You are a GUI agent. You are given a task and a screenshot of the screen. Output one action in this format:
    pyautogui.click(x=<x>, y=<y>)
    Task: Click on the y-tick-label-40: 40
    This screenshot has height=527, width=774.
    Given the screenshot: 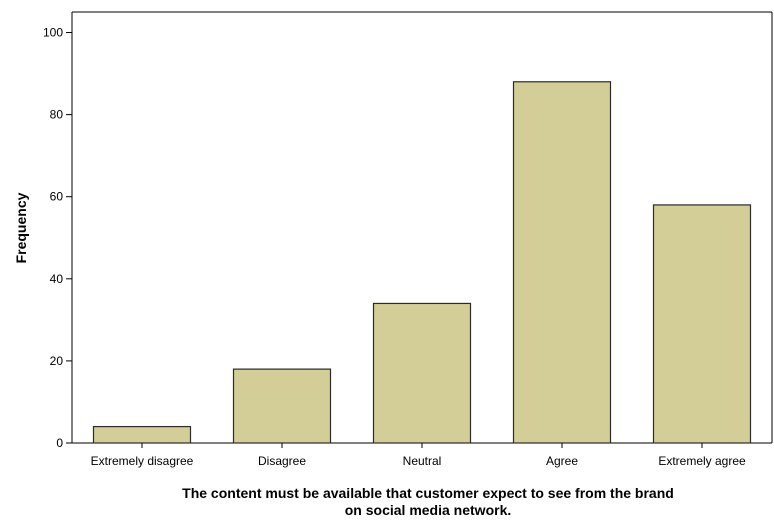 What is the action you would take?
    pyautogui.click(x=57, y=279)
    